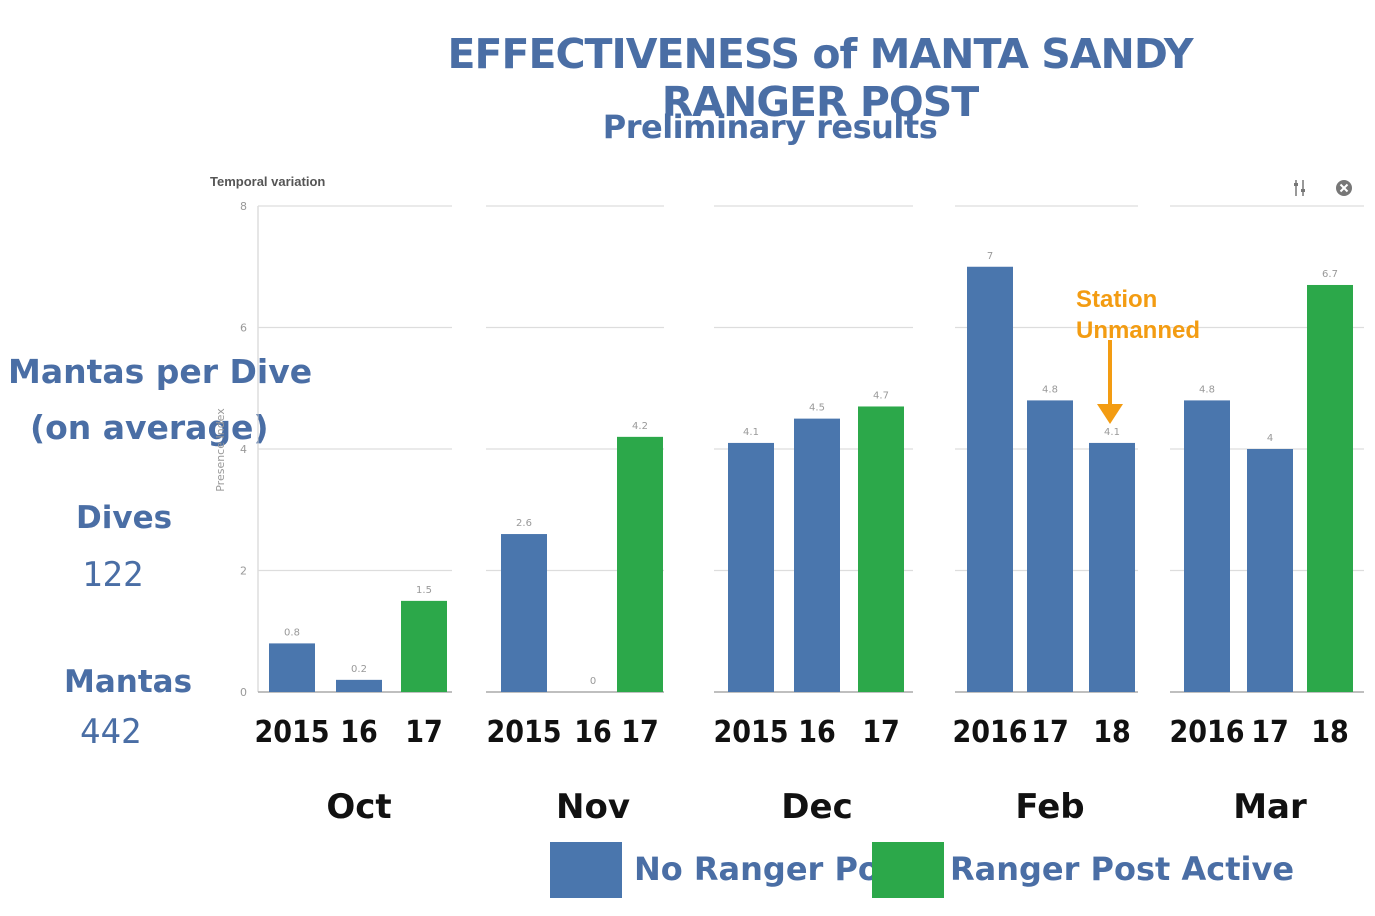  I want to click on data-label: 0.2, so click(359, 669).